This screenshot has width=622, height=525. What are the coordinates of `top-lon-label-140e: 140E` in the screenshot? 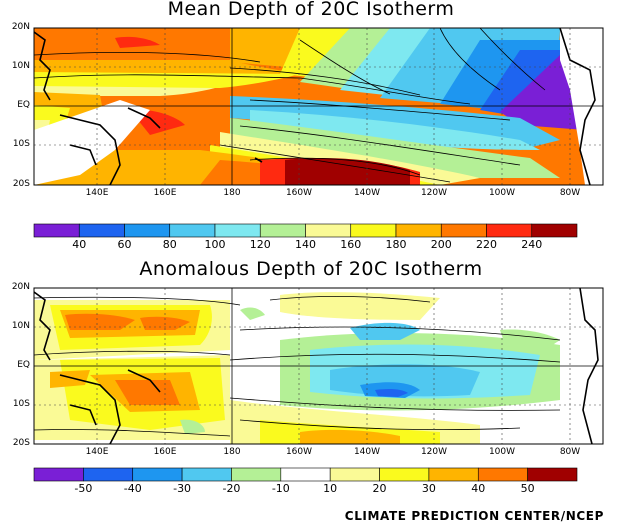 It's located at (97, 193).